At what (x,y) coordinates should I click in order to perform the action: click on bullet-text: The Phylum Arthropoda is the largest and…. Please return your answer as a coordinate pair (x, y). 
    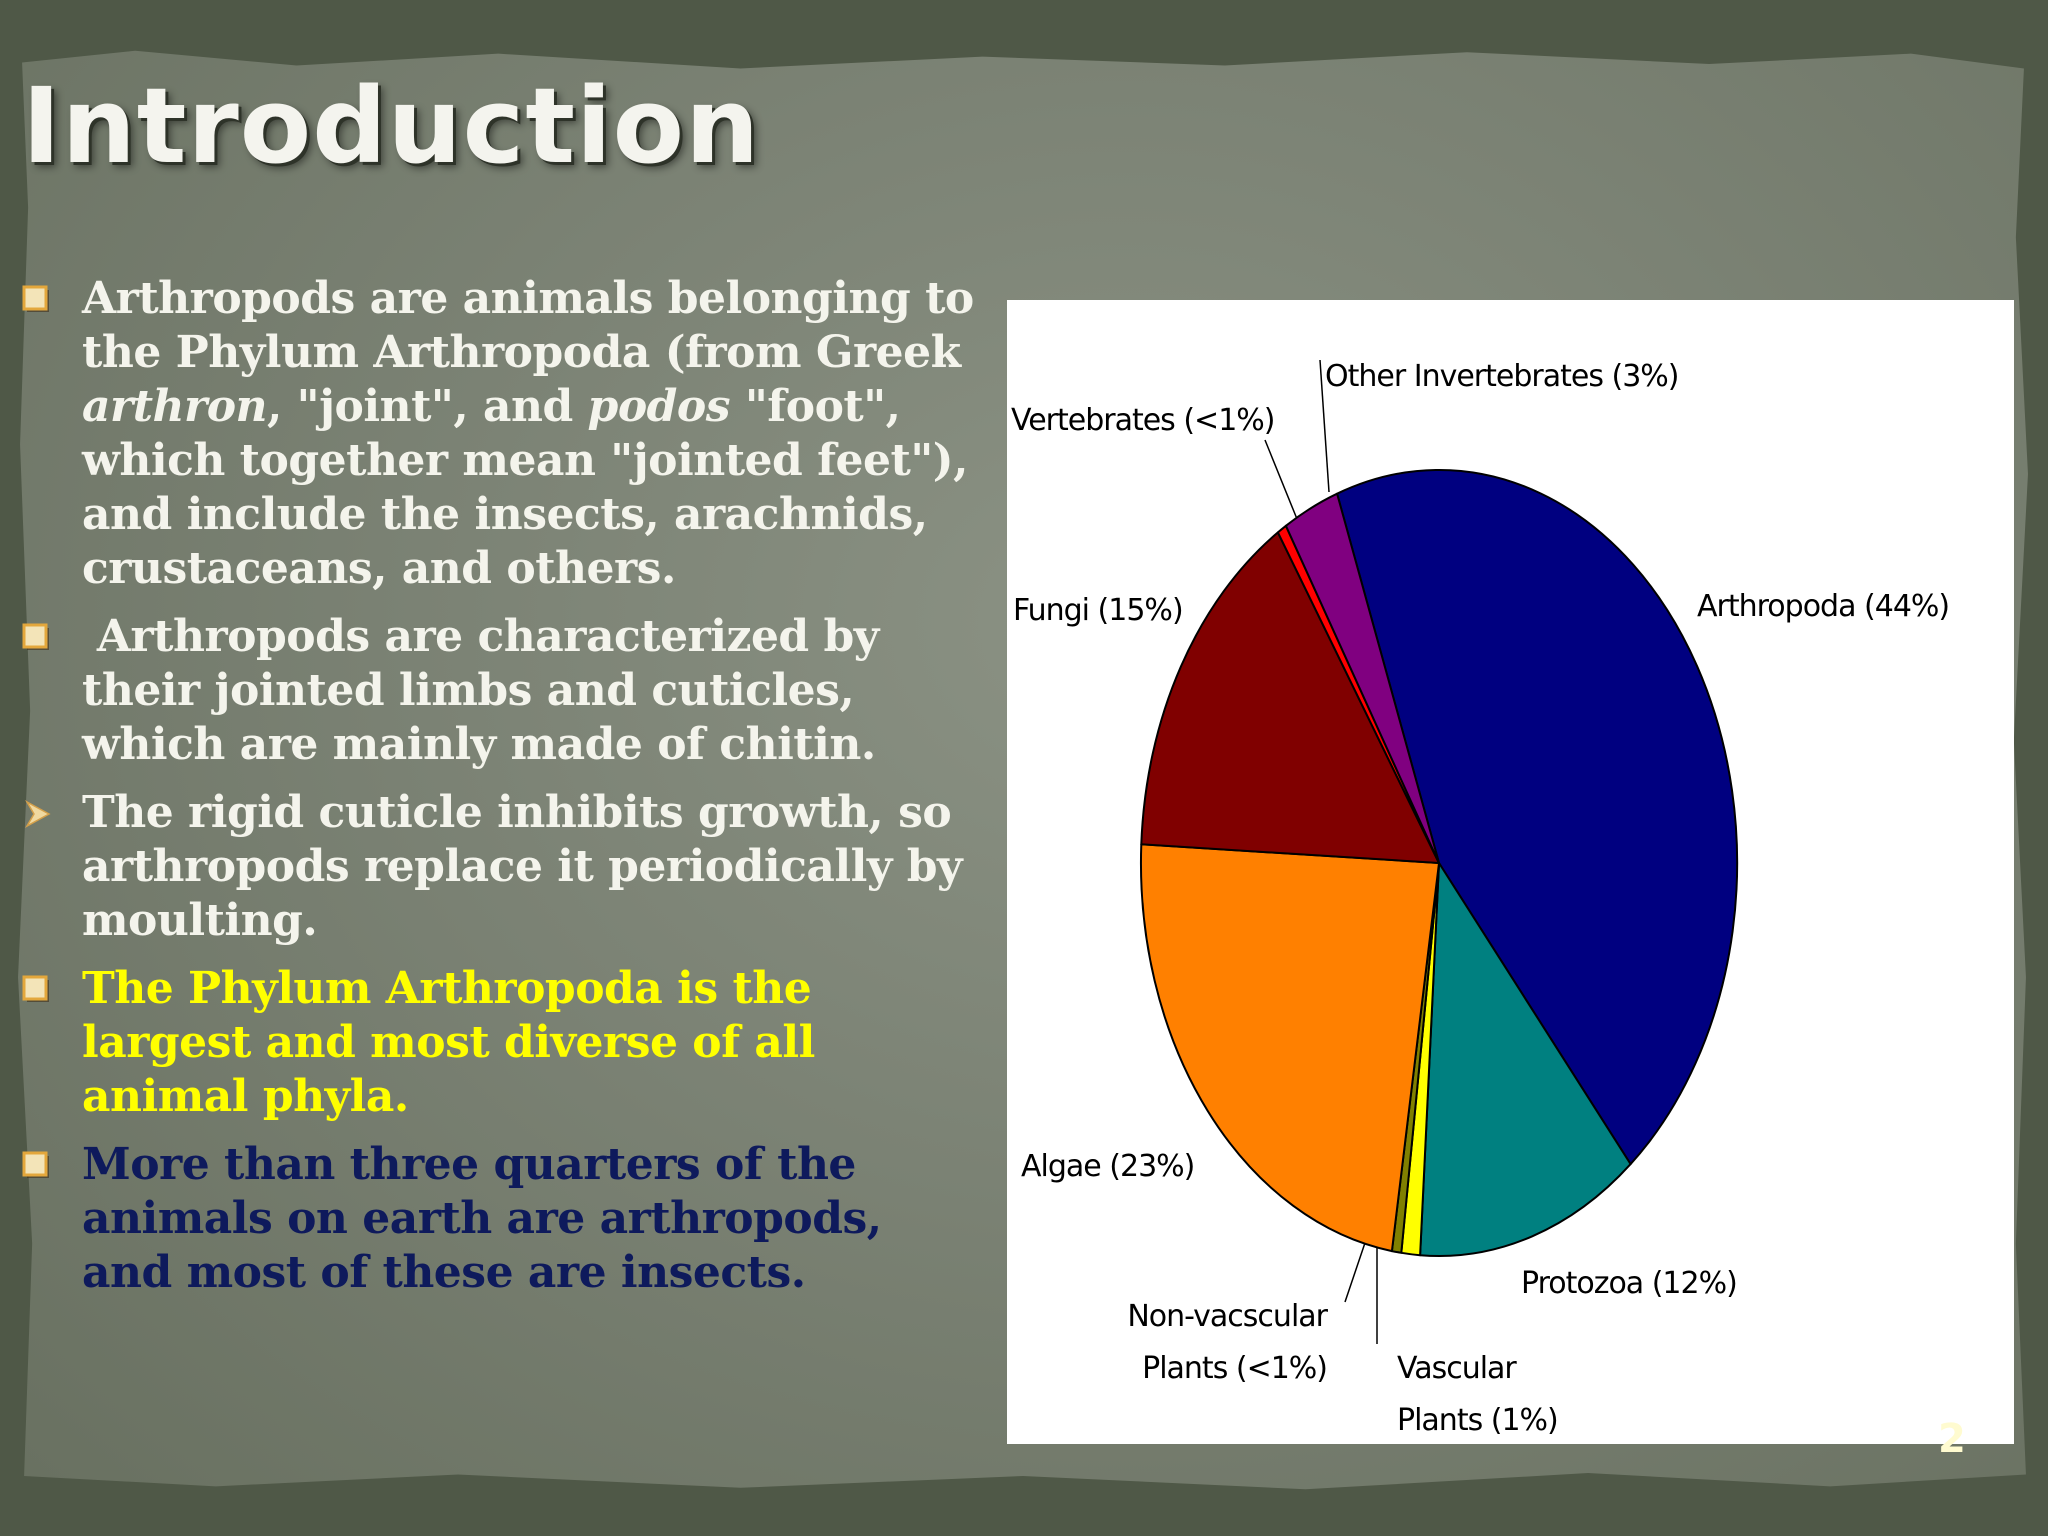
    Looking at the image, I should click on (448, 1042).